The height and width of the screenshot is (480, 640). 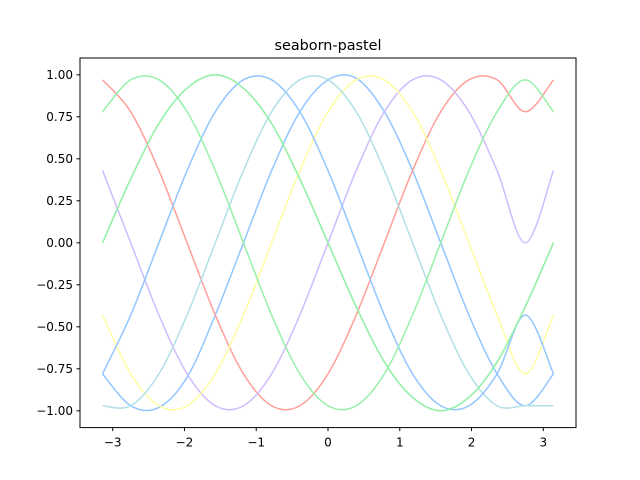 I want to click on x-tick-label: −1, so click(x=256, y=443).